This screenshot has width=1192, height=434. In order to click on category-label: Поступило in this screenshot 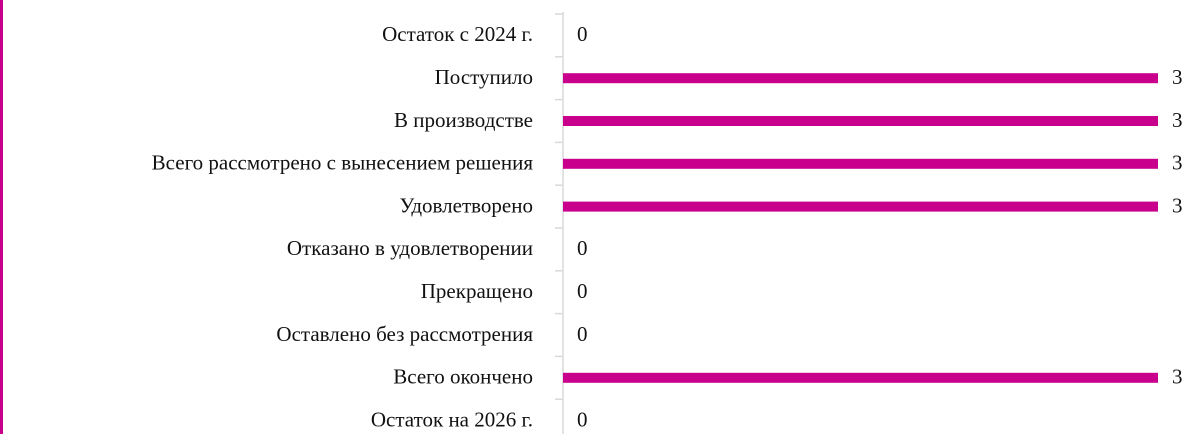, I will do `click(484, 77)`.